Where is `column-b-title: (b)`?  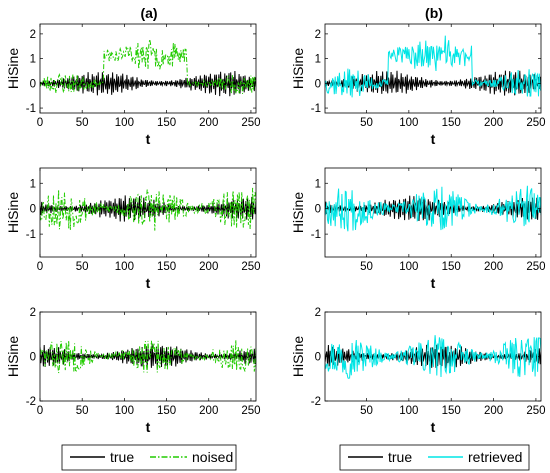
column-b-title: (b) is located at coordinates (434, 13).